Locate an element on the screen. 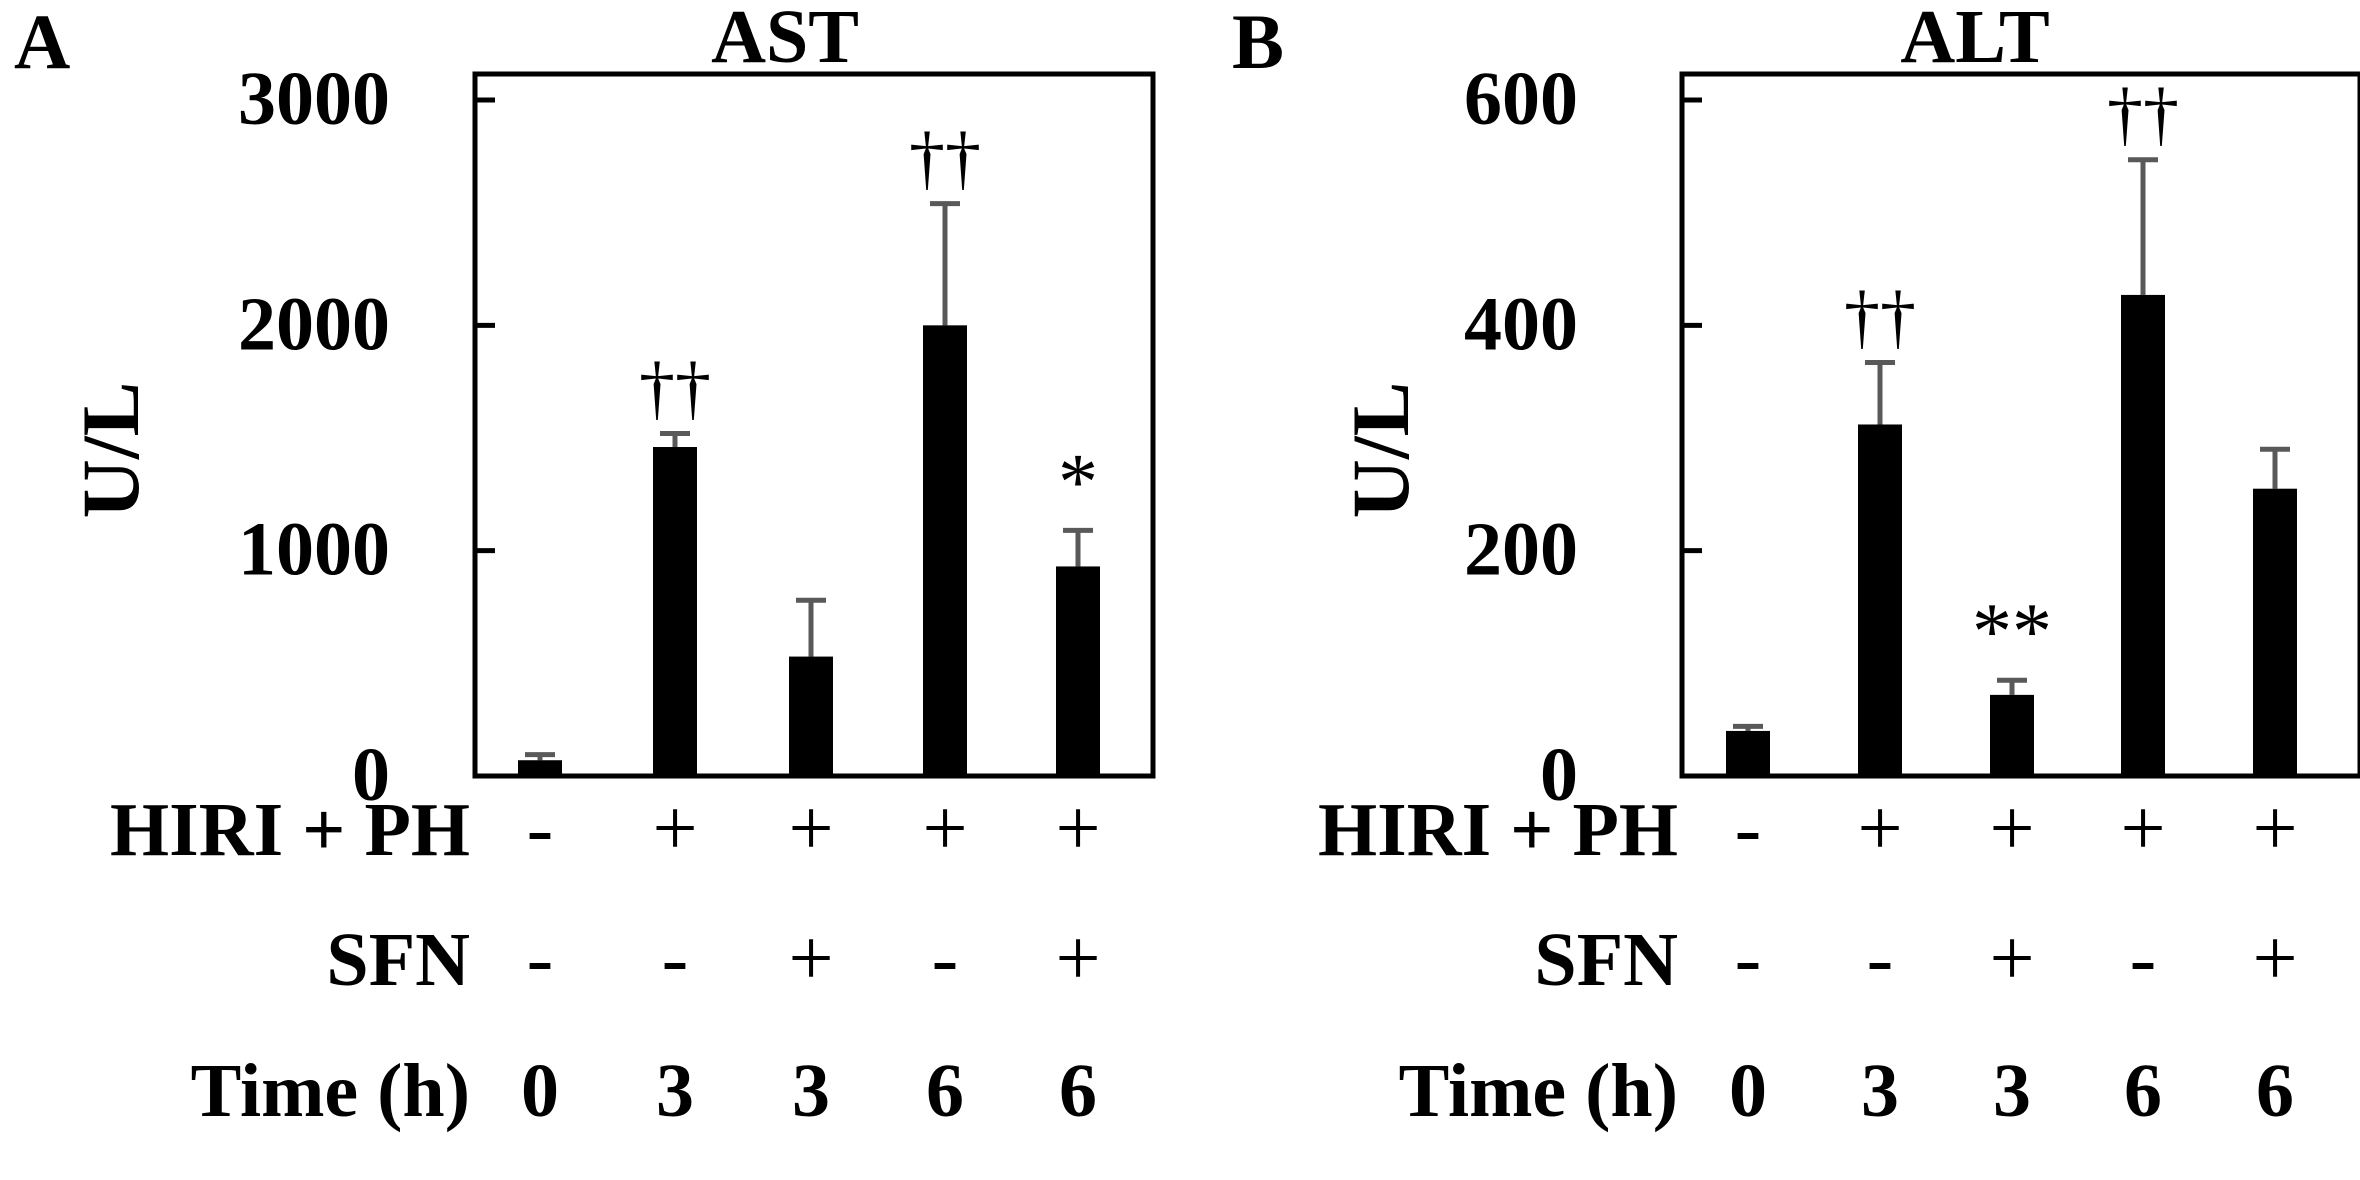 The height and width of the screenshot is (1180, 2360). significance-marker: * is located at coordinates (1078, 482).